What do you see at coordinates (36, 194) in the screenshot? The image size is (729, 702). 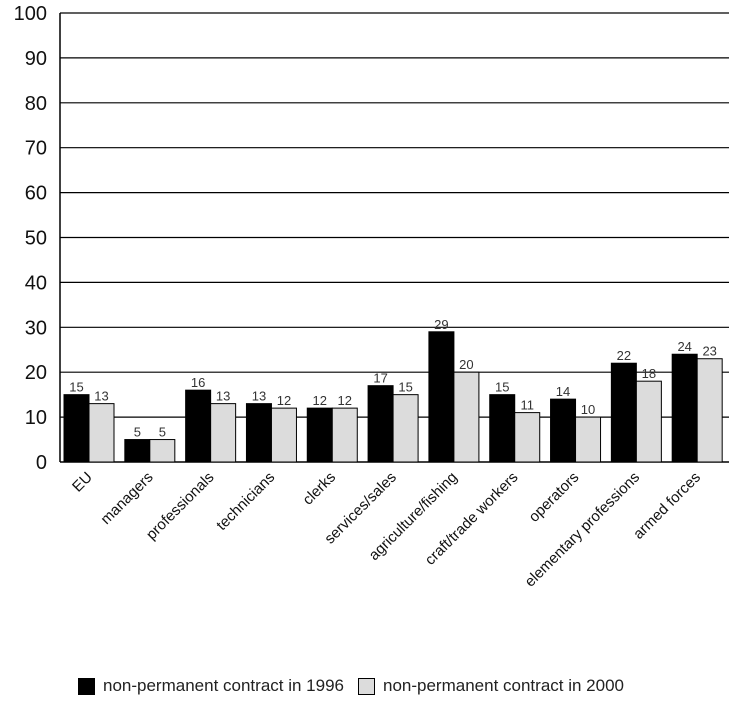 I see `y-tick-label: 60` at bounding box center [36, 194].